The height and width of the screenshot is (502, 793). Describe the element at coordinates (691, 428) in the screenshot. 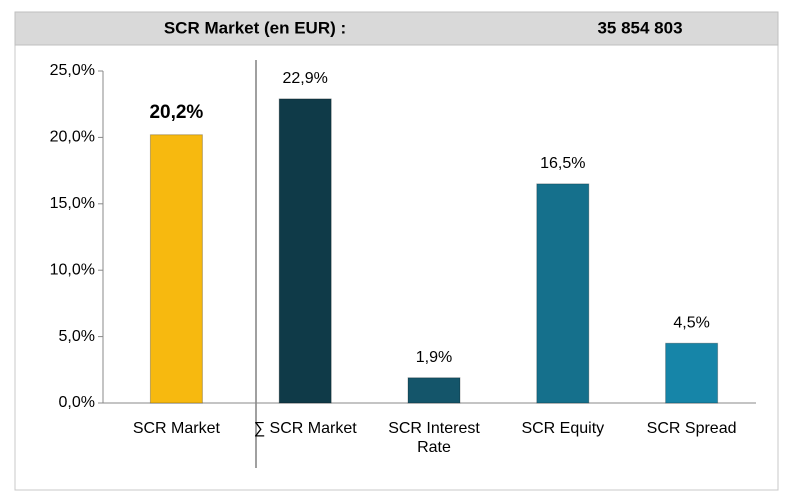

I see `x-tick-label: SCR Spread` at that location.